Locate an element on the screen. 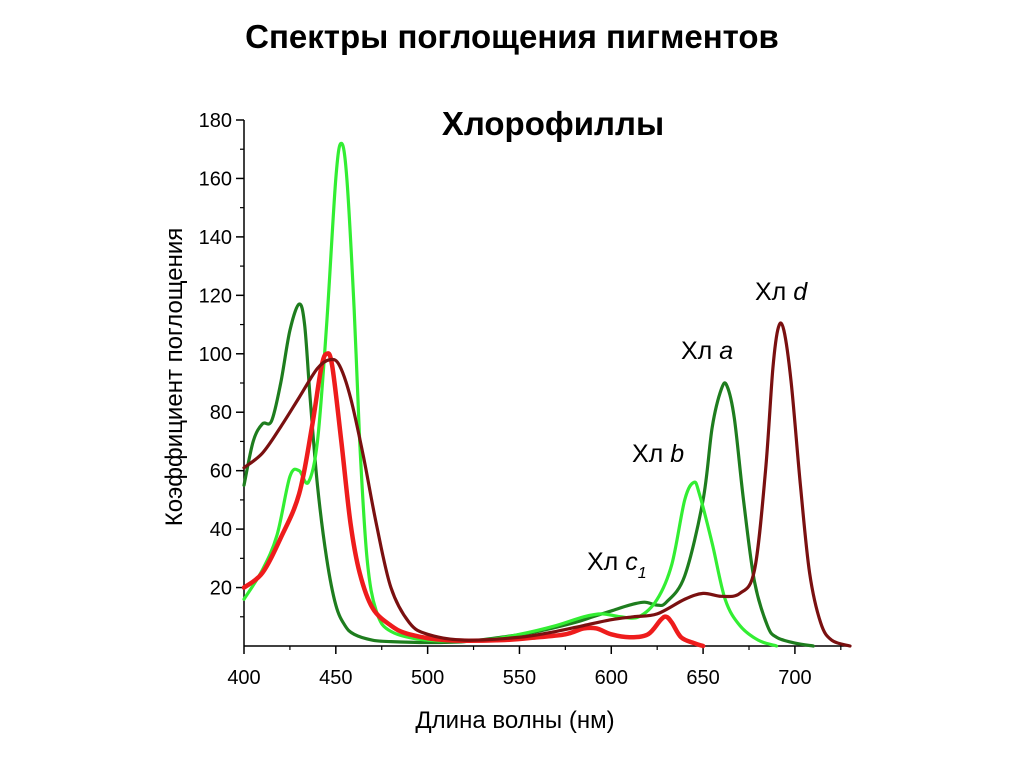 This screenshot has width=1024, height=768. annotation-variable: c is located at coordinates (631, 562).